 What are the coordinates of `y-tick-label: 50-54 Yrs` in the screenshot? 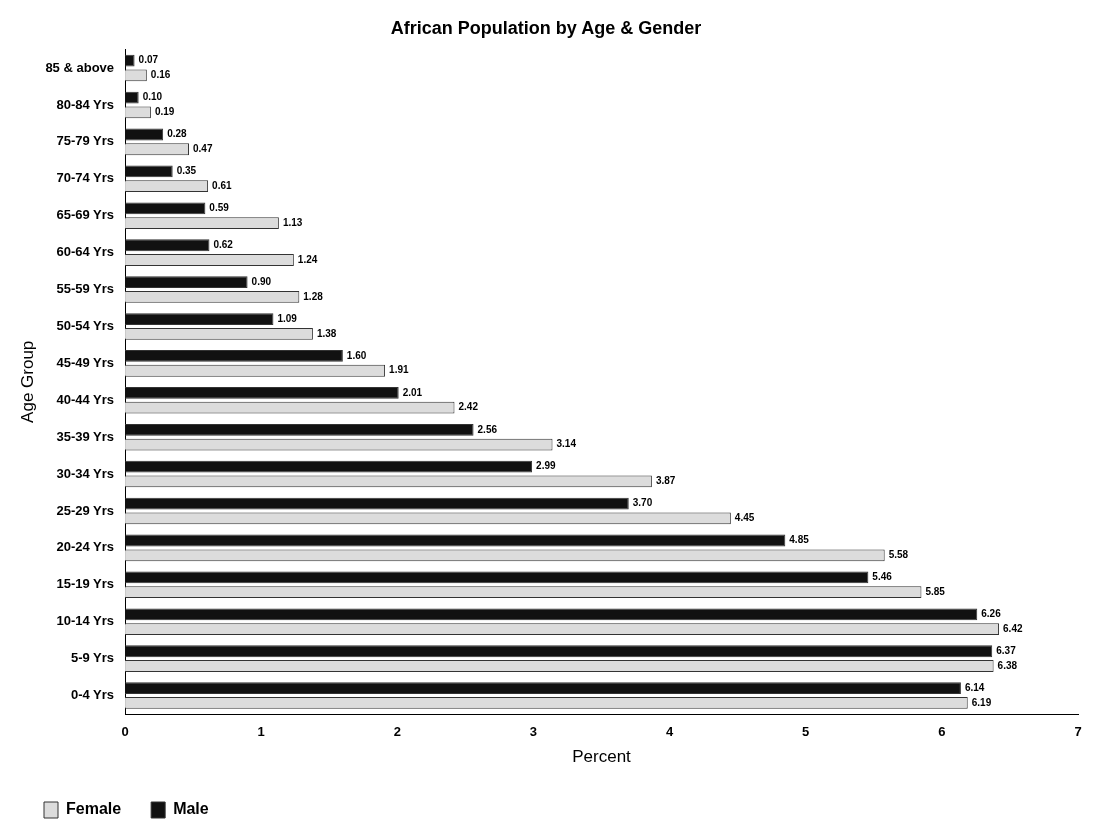 It's located at (85, 326).